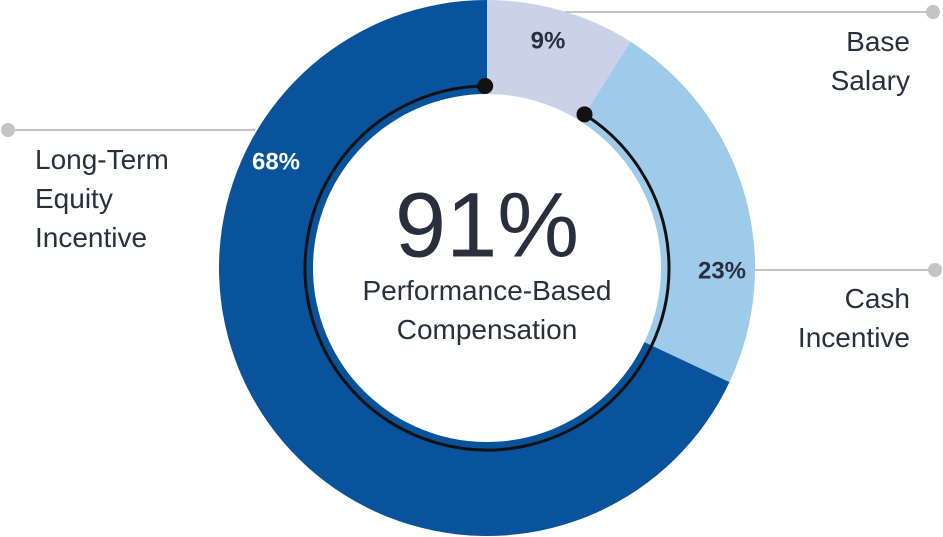  I want to click on value-label: 23%, so click(722, 270).